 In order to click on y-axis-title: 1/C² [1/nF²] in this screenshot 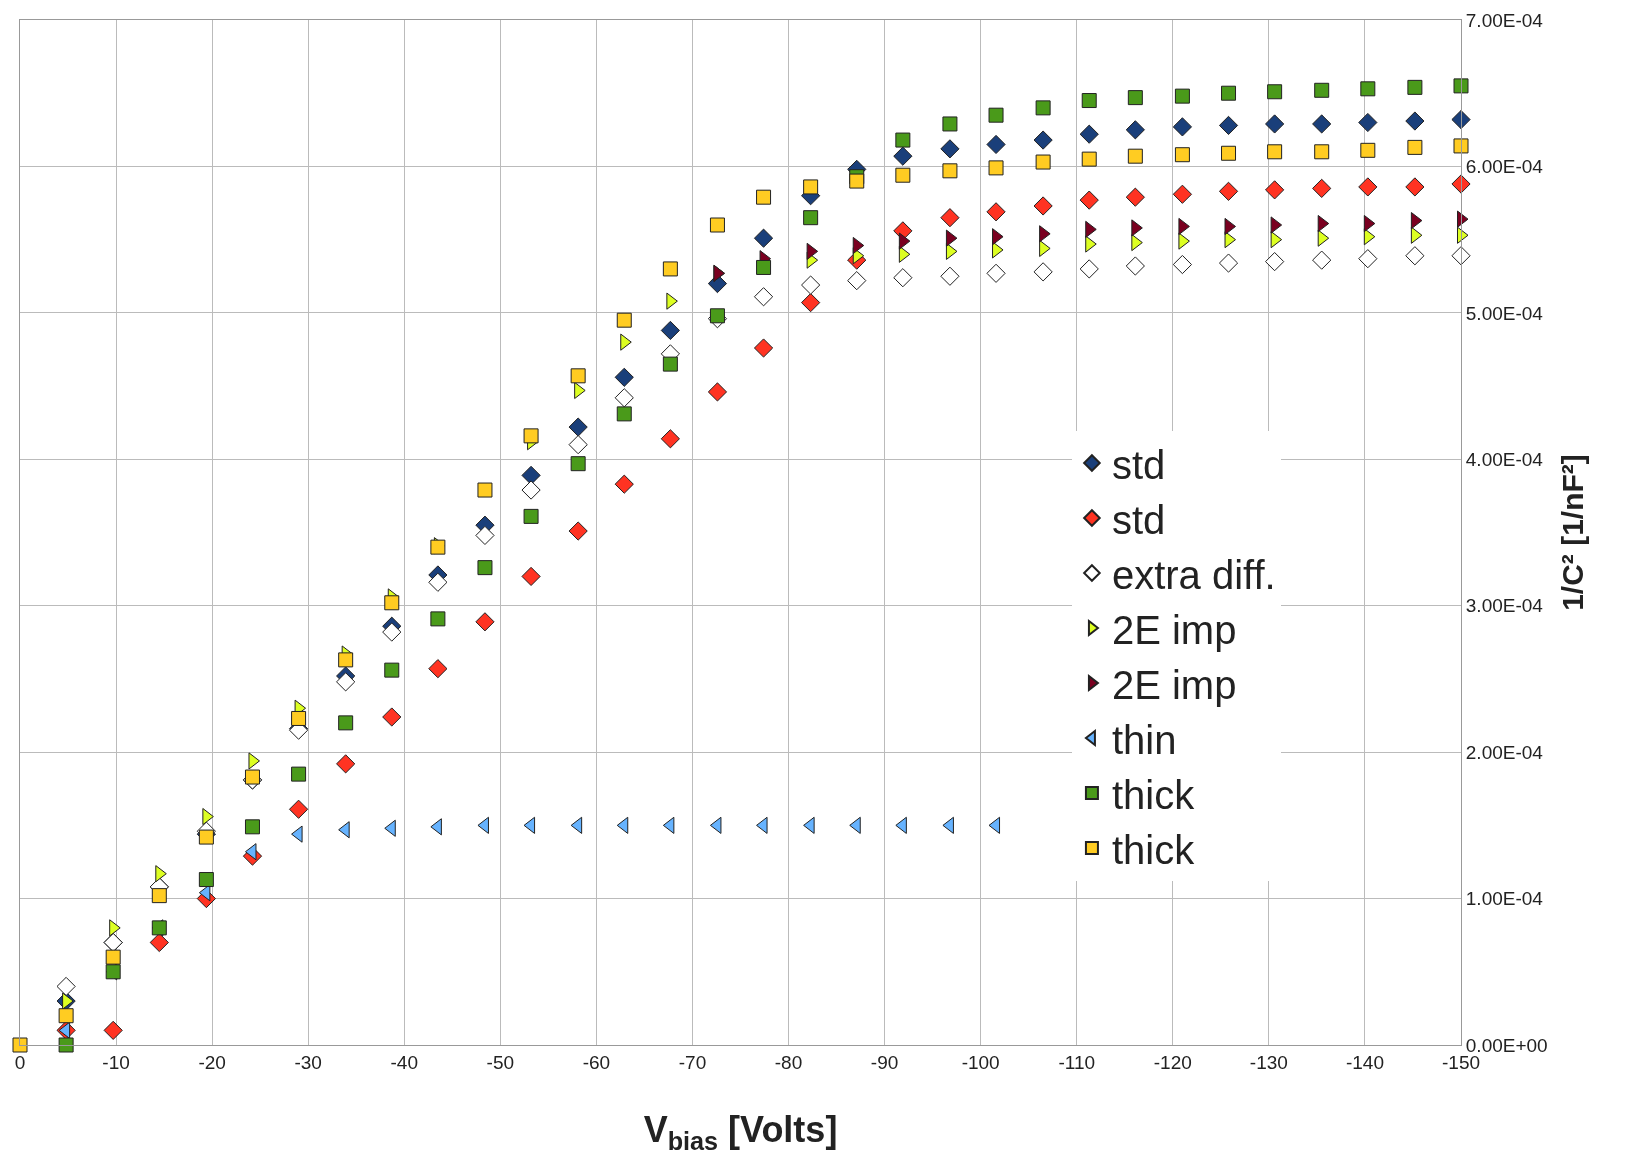, I will do `click(1573, 532)`.